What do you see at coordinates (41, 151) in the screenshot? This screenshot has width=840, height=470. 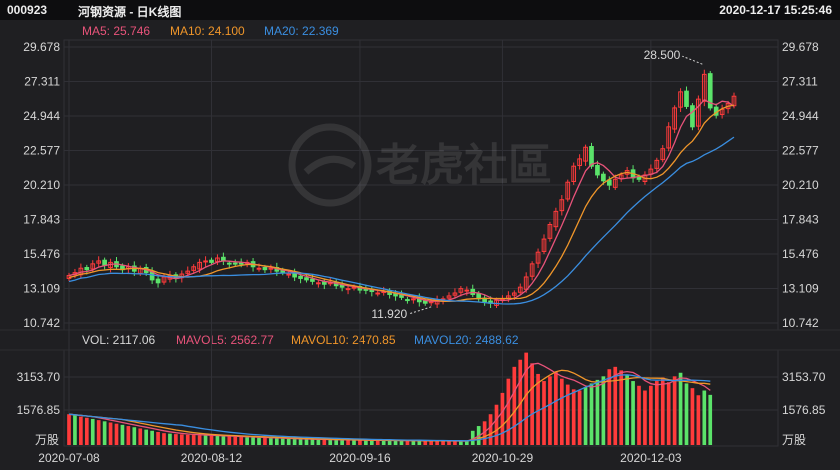 I see `price-tick-left: 22.577` at bounding box center [41, 151].